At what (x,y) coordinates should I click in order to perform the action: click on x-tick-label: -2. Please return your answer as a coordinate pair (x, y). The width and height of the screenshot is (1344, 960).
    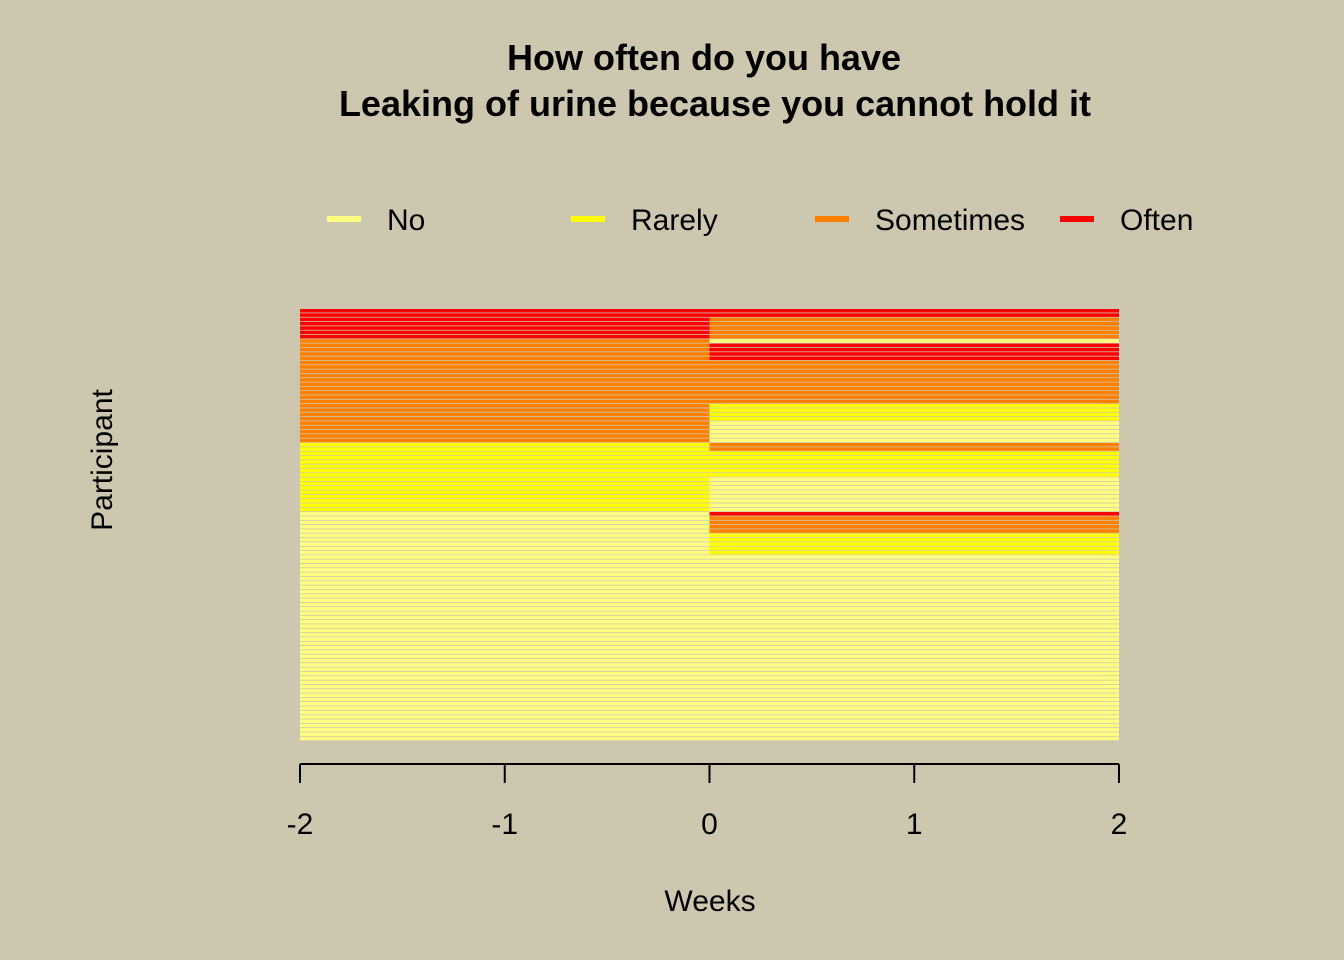
    Looking at the image, I should click on (300, 824).